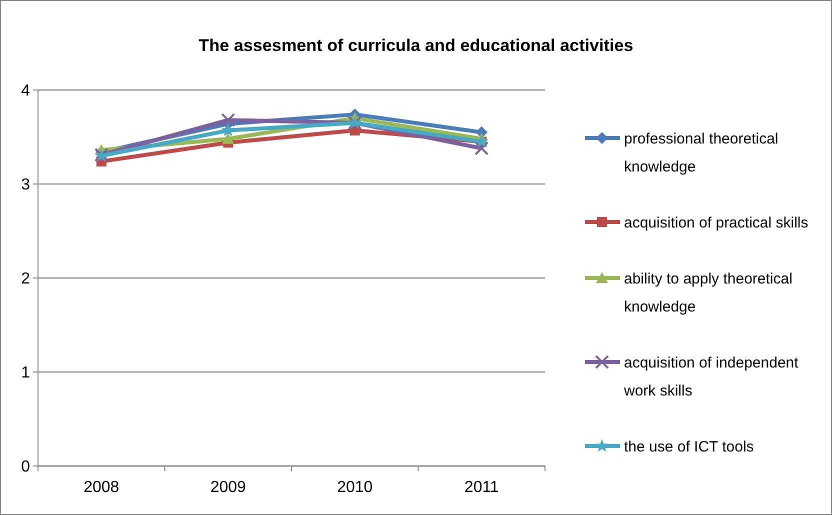 The width and height of the screenshot is (832, 515). Describe the element at coordinates (228, 487) in the screenshot. I see `x-tick-label: 2009` at that location.